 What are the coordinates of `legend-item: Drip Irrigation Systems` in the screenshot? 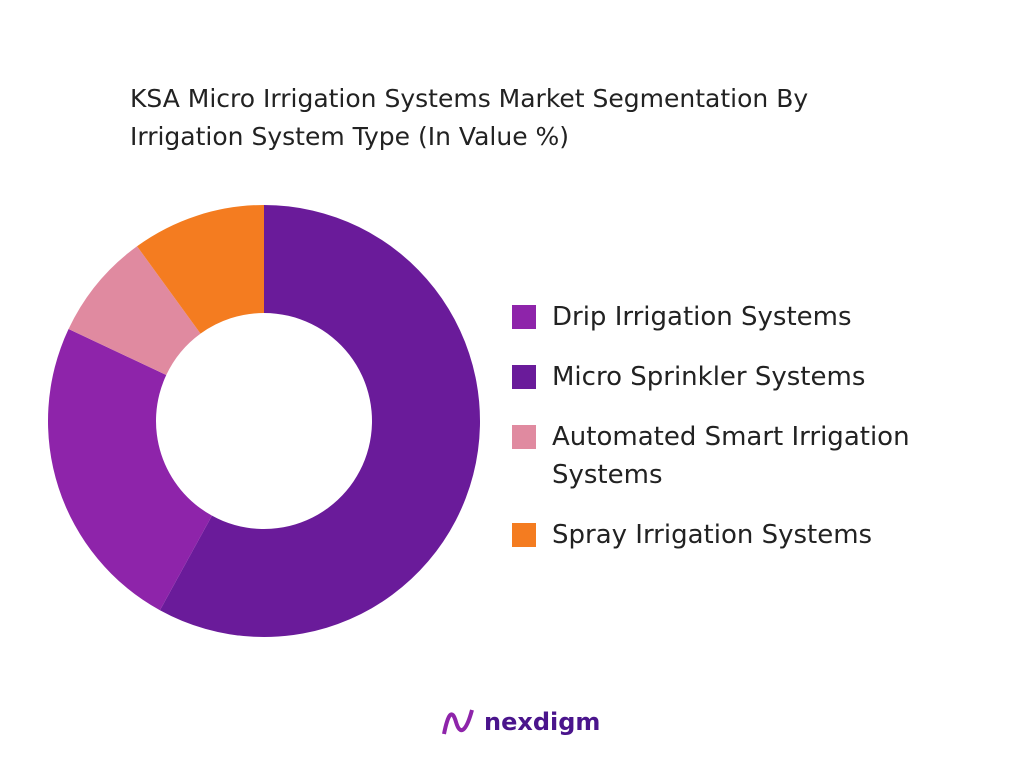 It's located at (752, 317).